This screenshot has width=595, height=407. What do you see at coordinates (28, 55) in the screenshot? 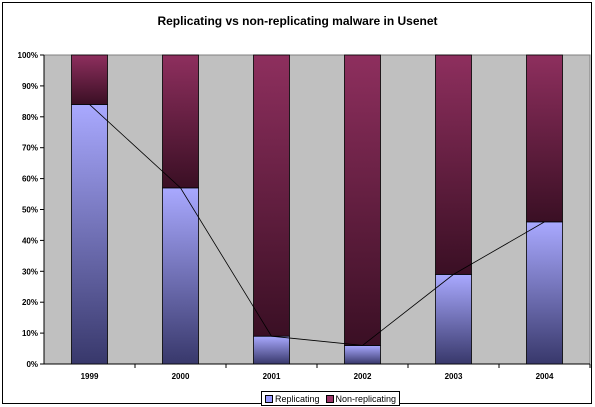
I see `y-tick-label: 100%` at bounding box center [28, 55].